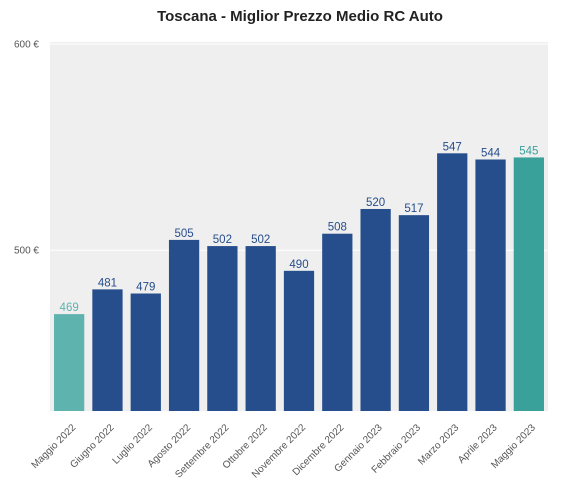  What do you see at coordinates (145, 287) in the screenshot?
I see `data-label: 479` at bounding box center [145, 287].